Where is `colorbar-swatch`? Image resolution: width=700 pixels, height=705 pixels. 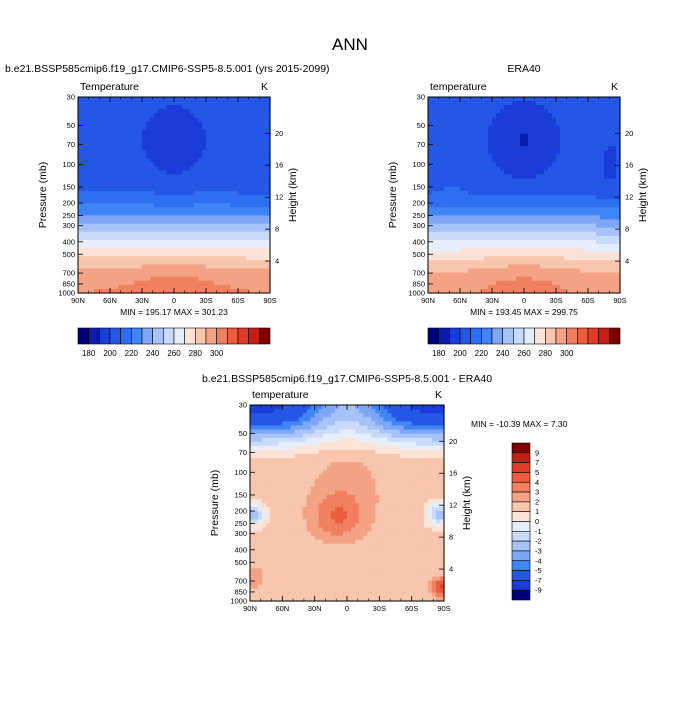 colorbar-swatch is located at coordinates (540, 336).